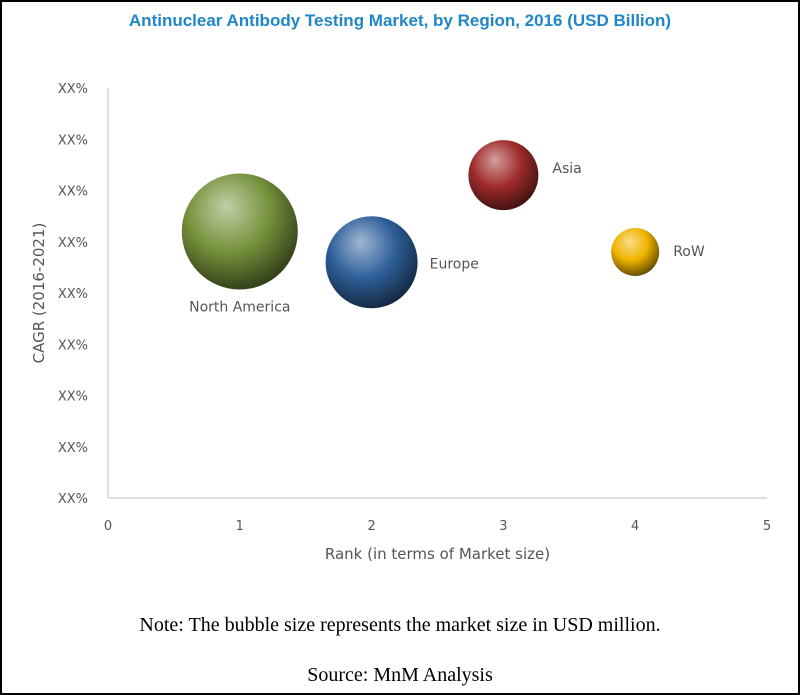  I want to click on bubble-label: Asia, so click(566, 169).